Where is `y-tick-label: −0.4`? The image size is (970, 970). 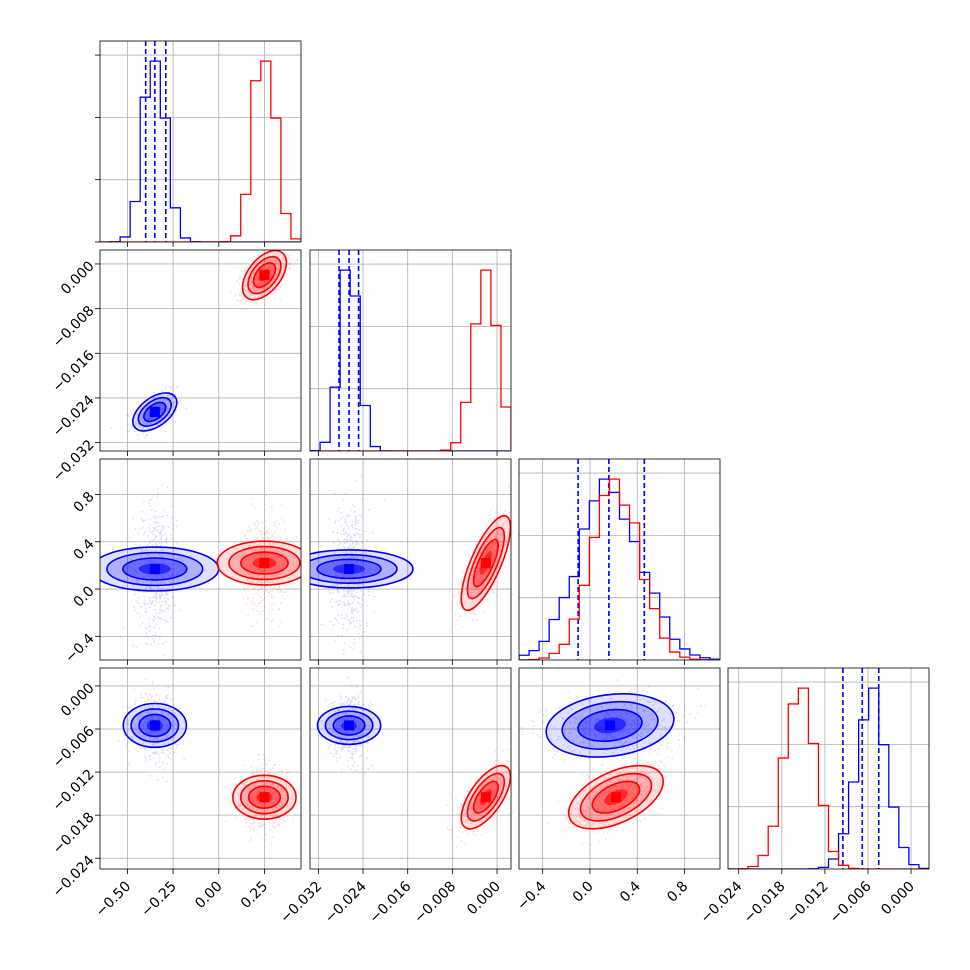
y-tick-label: −0.4 is located at coordinates (79, 648).